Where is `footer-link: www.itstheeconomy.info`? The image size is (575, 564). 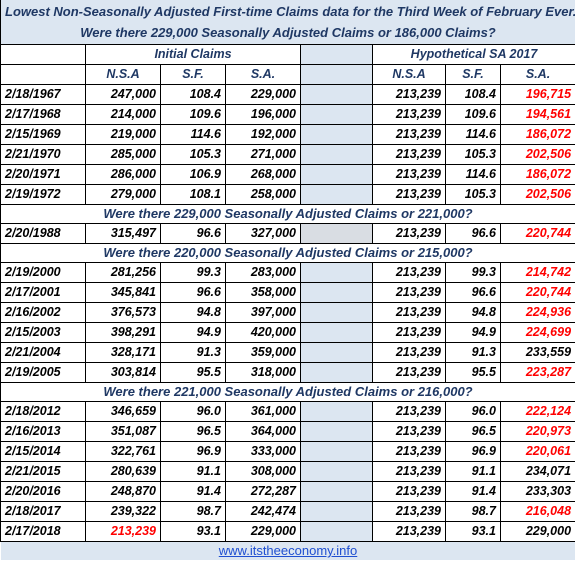 footer-link: www.itstheeconomy.info is located at coordinates (288, 551).